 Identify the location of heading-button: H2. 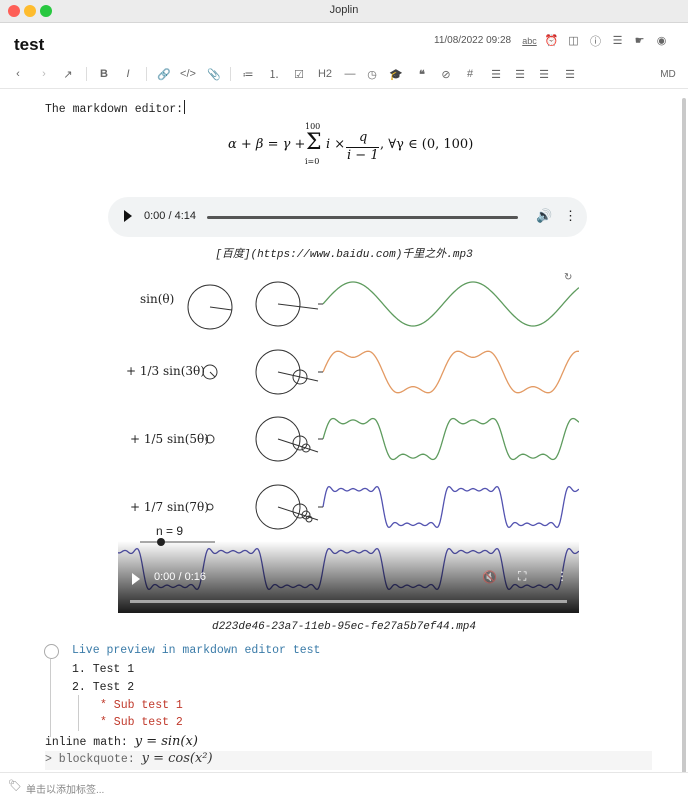
(325, 74).